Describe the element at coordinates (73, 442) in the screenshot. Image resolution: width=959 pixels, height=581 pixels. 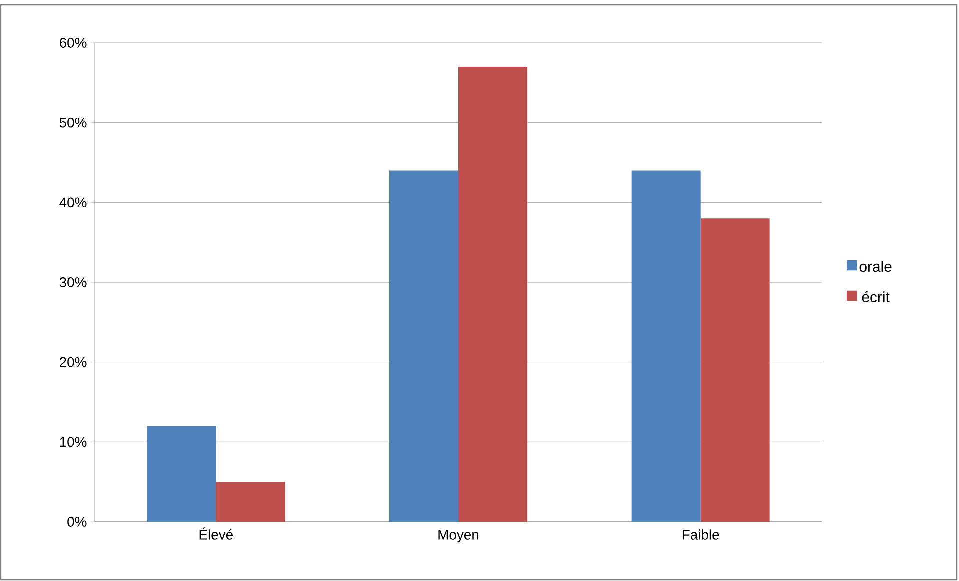
I see `y-tick-label: 10%` at that location.